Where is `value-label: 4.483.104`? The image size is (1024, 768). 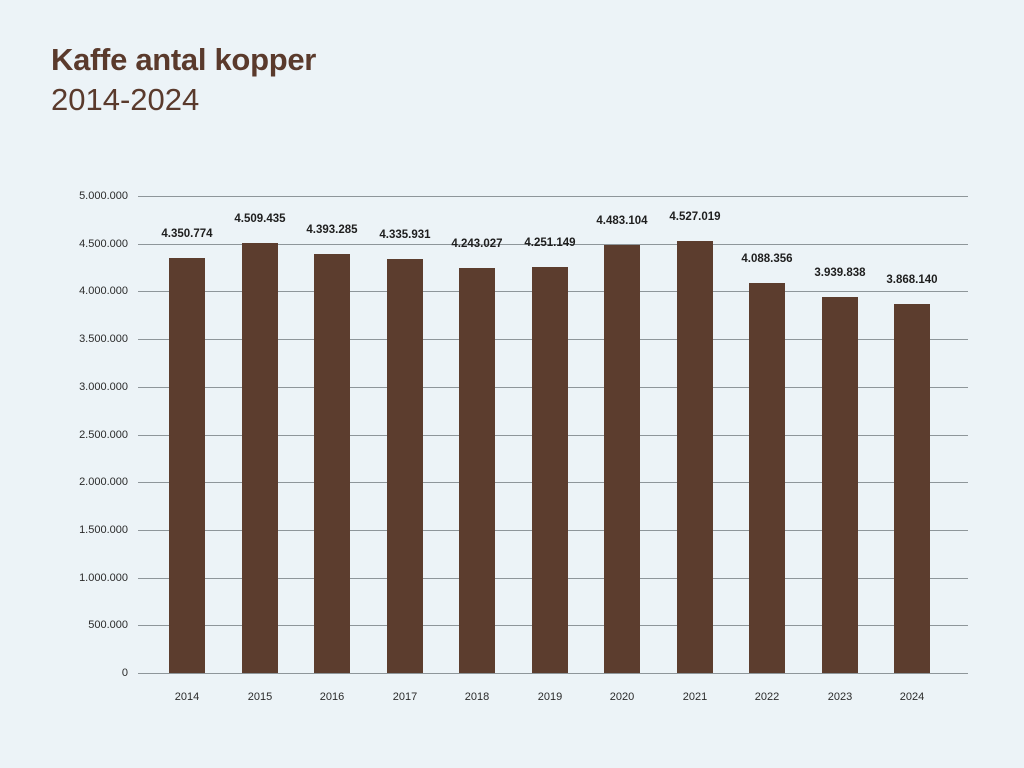
value-label: 4.483.104 is located at coordinates (622, 221).